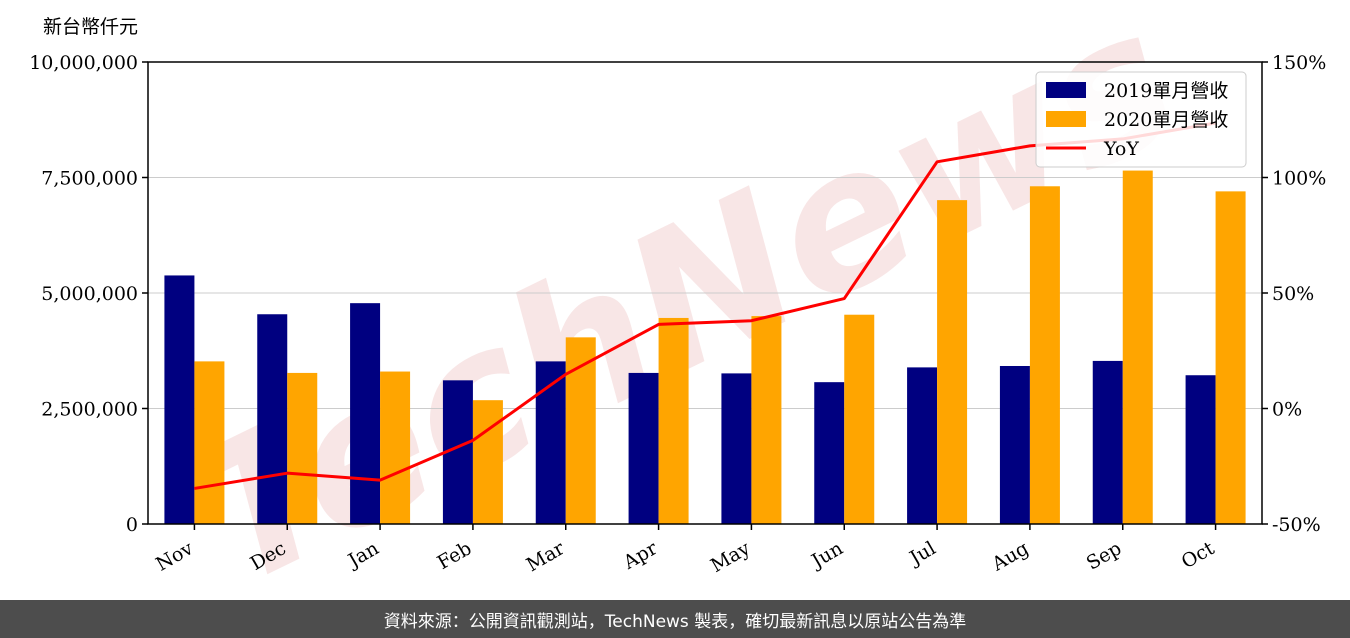 Image resolution: width=1350 pixels, height=638 pixels. I want to click on legend: 2019單月營收 2020單月營收 YoY, so click(1141, 119).